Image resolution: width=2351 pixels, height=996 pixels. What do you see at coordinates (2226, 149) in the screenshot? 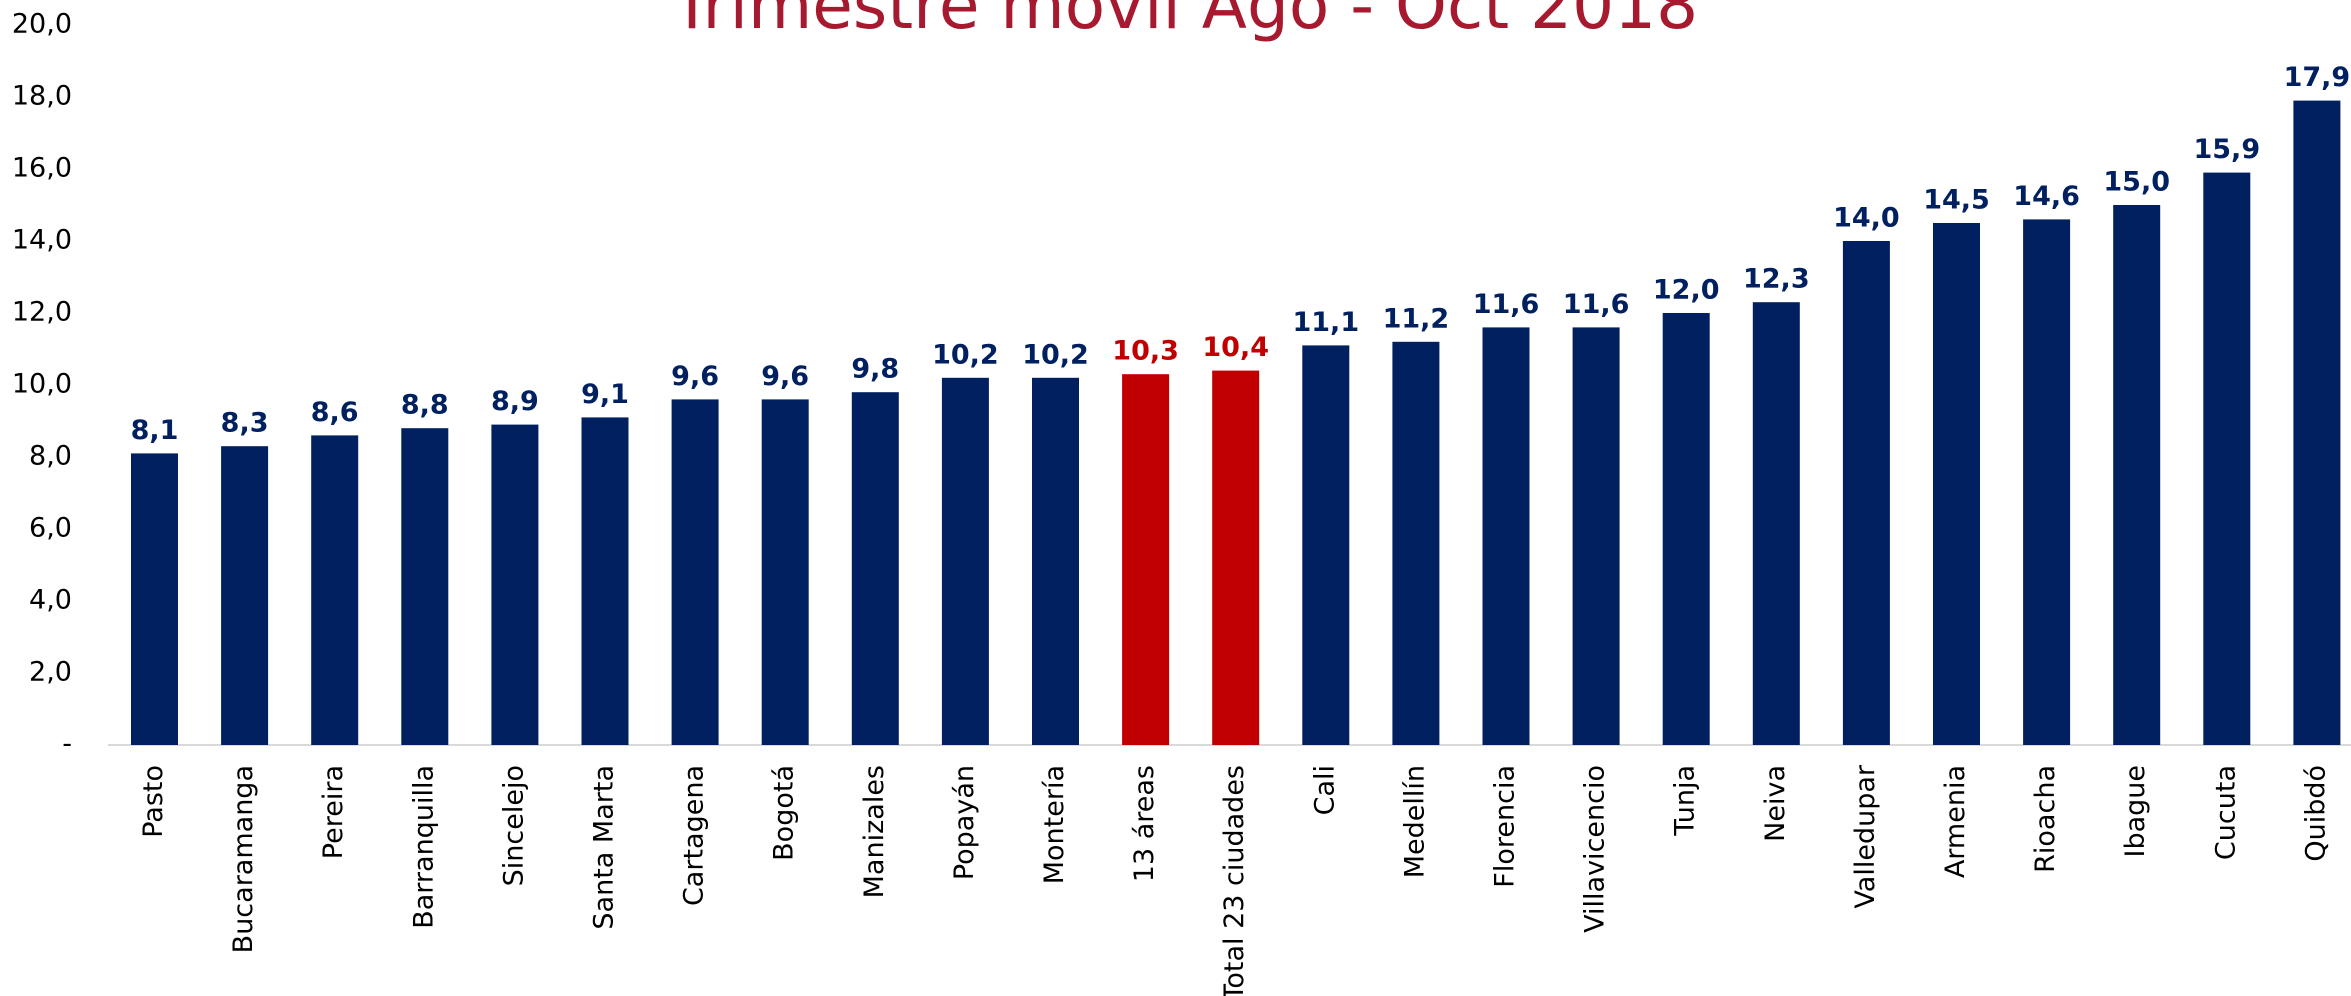
I see `value-label: 15,9` at bounding box center [2226, 149].